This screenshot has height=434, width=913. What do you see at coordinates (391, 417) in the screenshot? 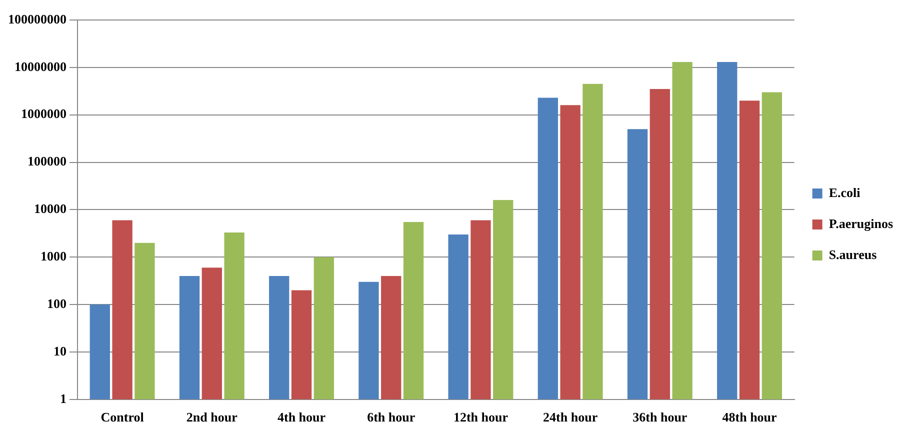
I see `x-tick-label: 6th hour` at bounding box center [391, 417].